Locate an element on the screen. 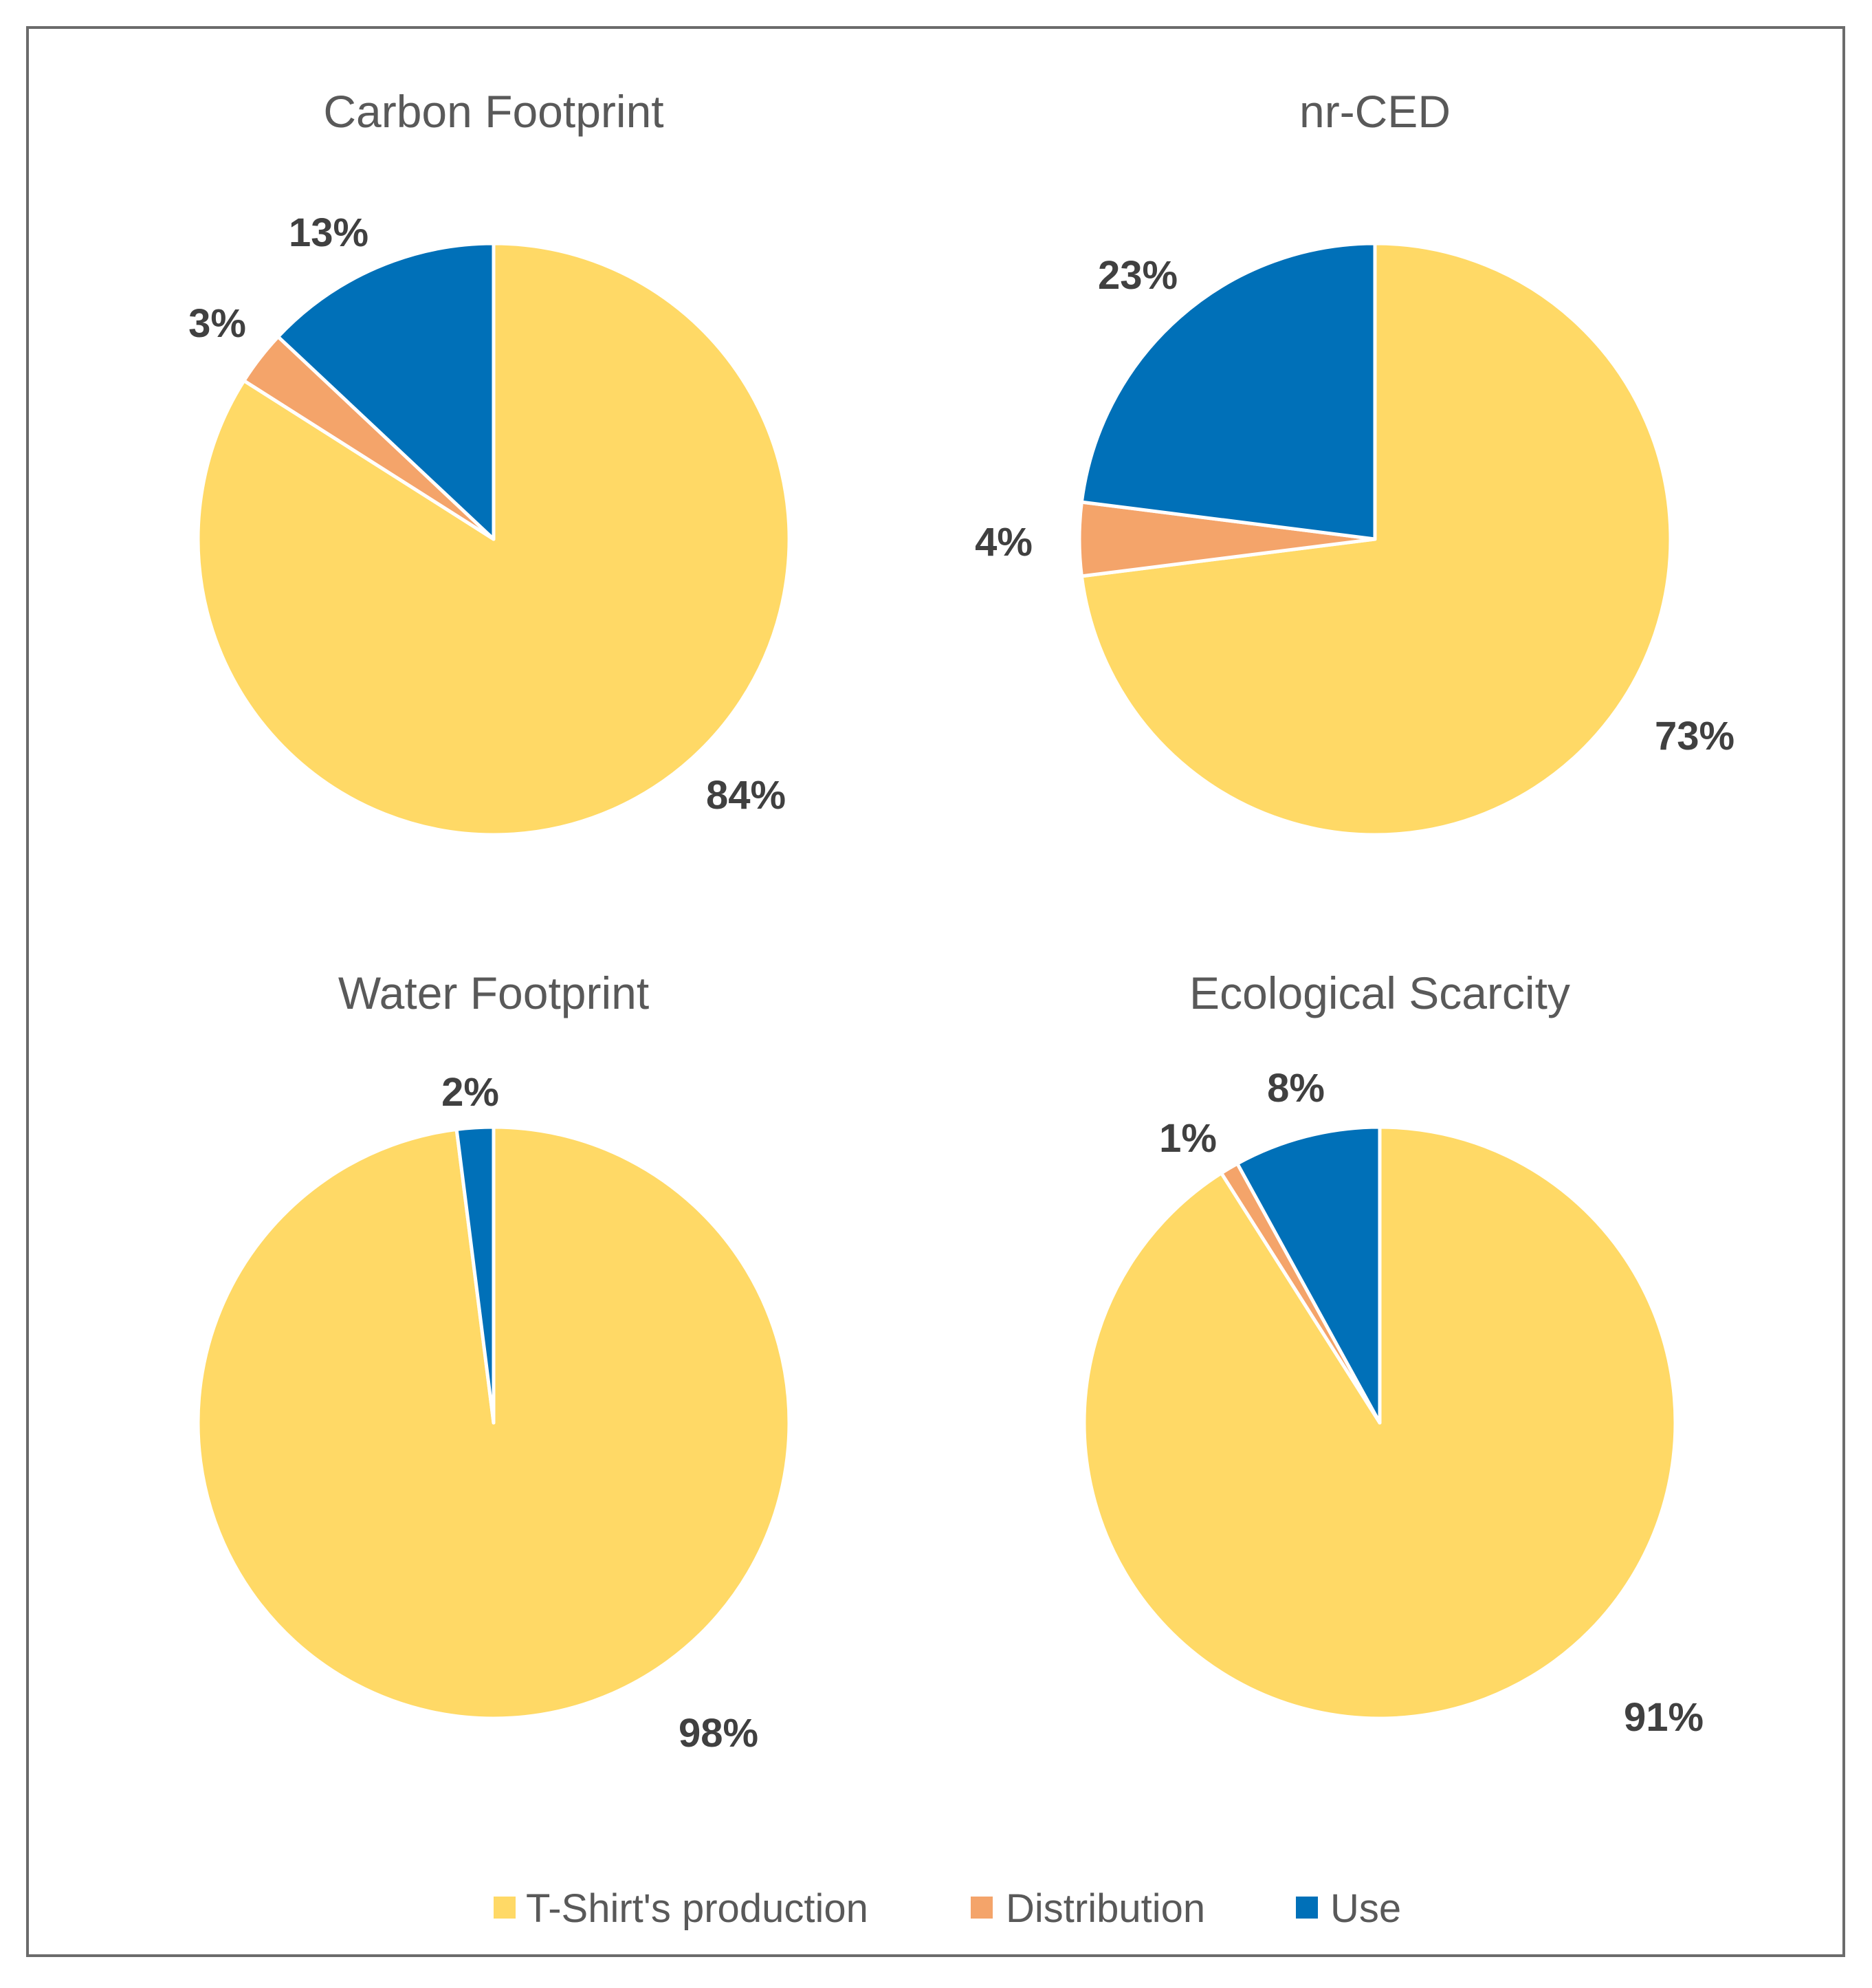  data-label-nrced-production: 73% is located at coordinates (1695, 736).